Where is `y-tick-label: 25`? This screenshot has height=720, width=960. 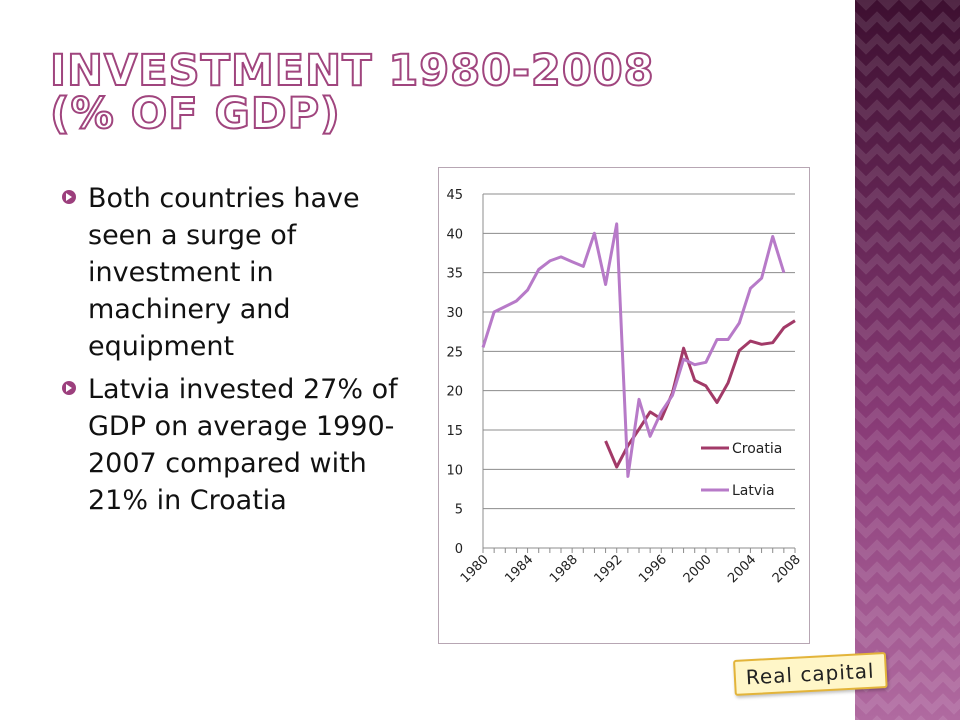 y-tick-label: 25 is located at coordinates (454, 352).